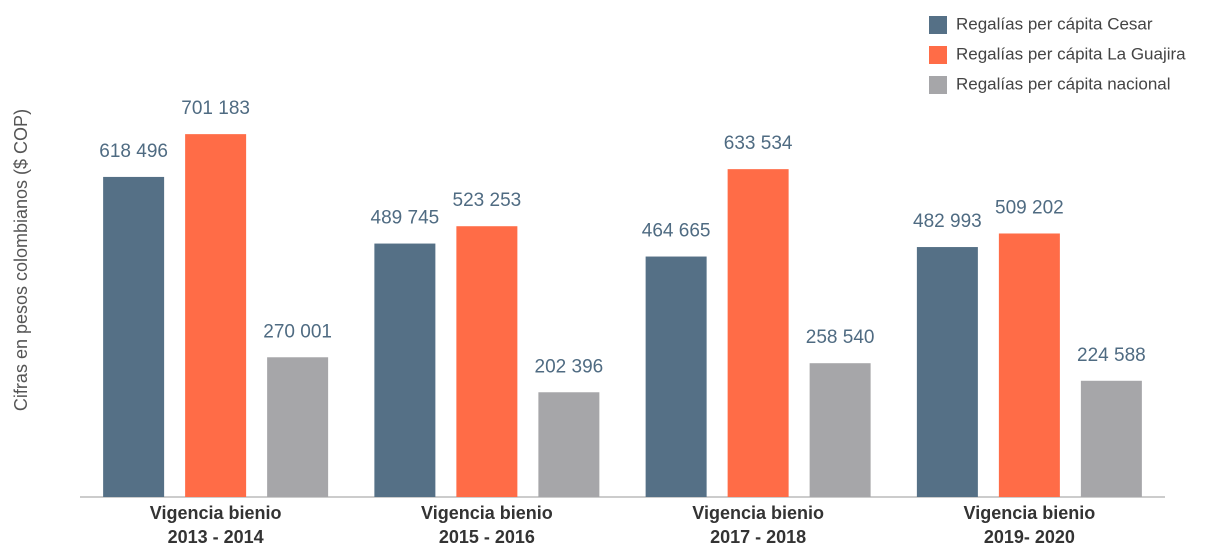 This screenshot has height=551, width=1208. What do you see at coordinates (405, 218) in the screenshot?
I see `data-label: 489 745` at bounding box center [405, 218].